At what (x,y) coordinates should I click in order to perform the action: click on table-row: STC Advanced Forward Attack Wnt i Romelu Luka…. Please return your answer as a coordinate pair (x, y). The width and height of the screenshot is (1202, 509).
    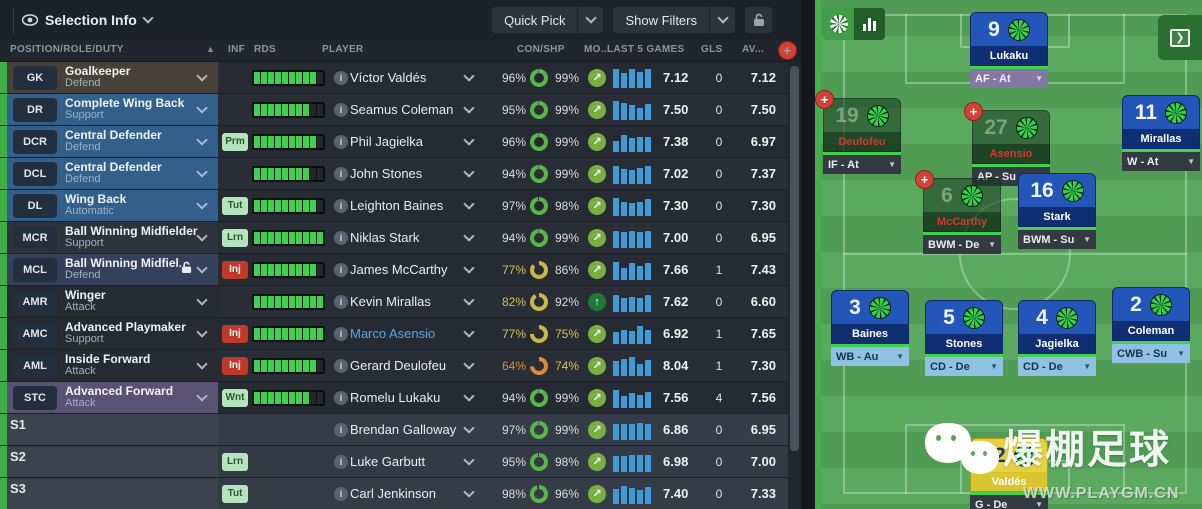
    Looking at the image, I should click on (394, 398).